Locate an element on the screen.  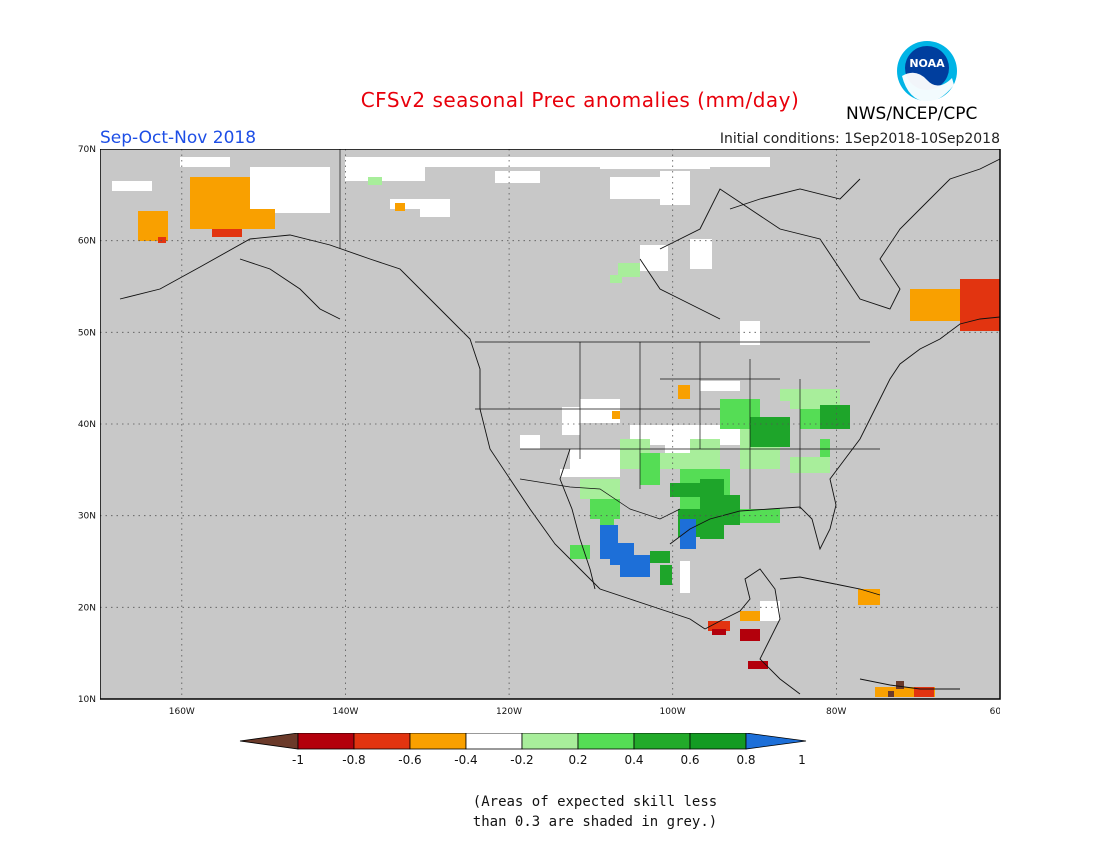
legend-label: 0.2 is located at coordinates (577, 760).